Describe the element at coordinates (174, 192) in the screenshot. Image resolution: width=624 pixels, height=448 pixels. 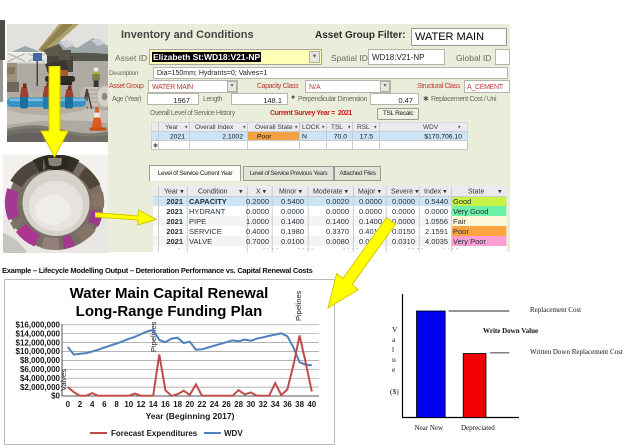
I see `svg-text: Year ▾` at that location.